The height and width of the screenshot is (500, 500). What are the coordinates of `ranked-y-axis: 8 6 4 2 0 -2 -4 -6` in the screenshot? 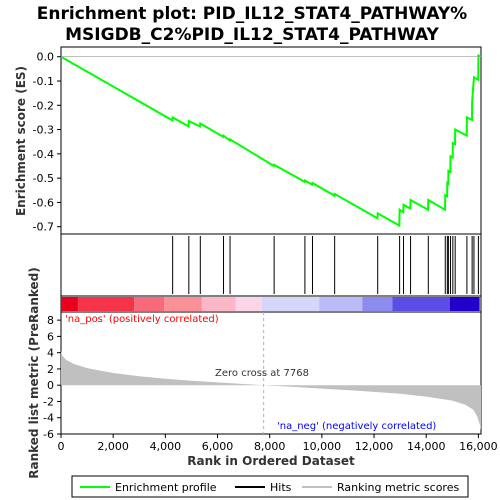 It's located at (52, 377).